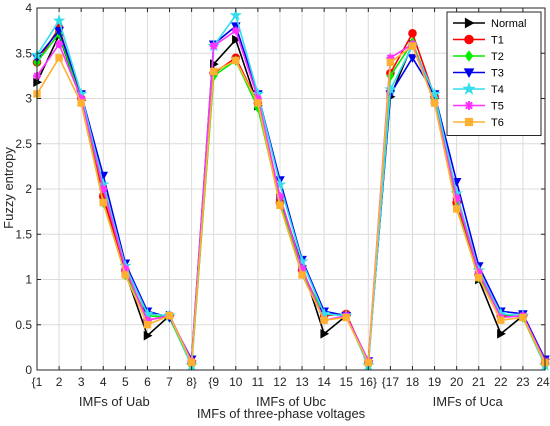 The height and width of the screenshot is (426, 550). Describe the element at coordinates (37, 382) in the screenshot. I see `x-tick-label: {1` at that location.